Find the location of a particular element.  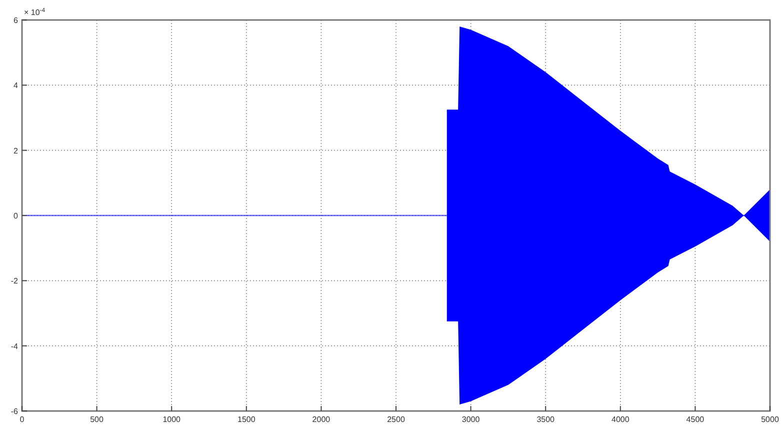

y-tick-label: -6 is located at coordinates (14, 411).